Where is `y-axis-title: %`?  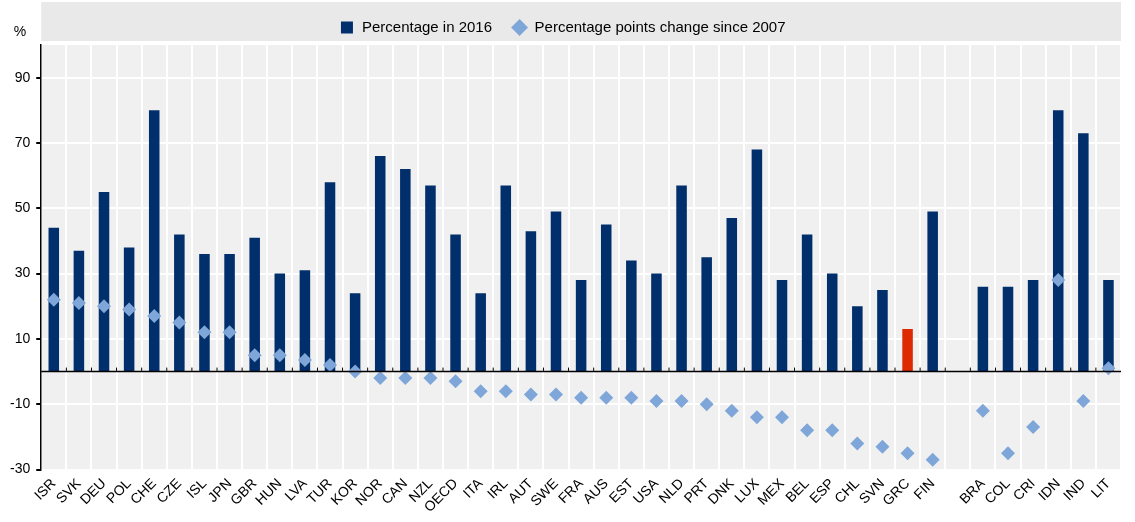 y-axis-title: % is located at coordinates (20, 30).